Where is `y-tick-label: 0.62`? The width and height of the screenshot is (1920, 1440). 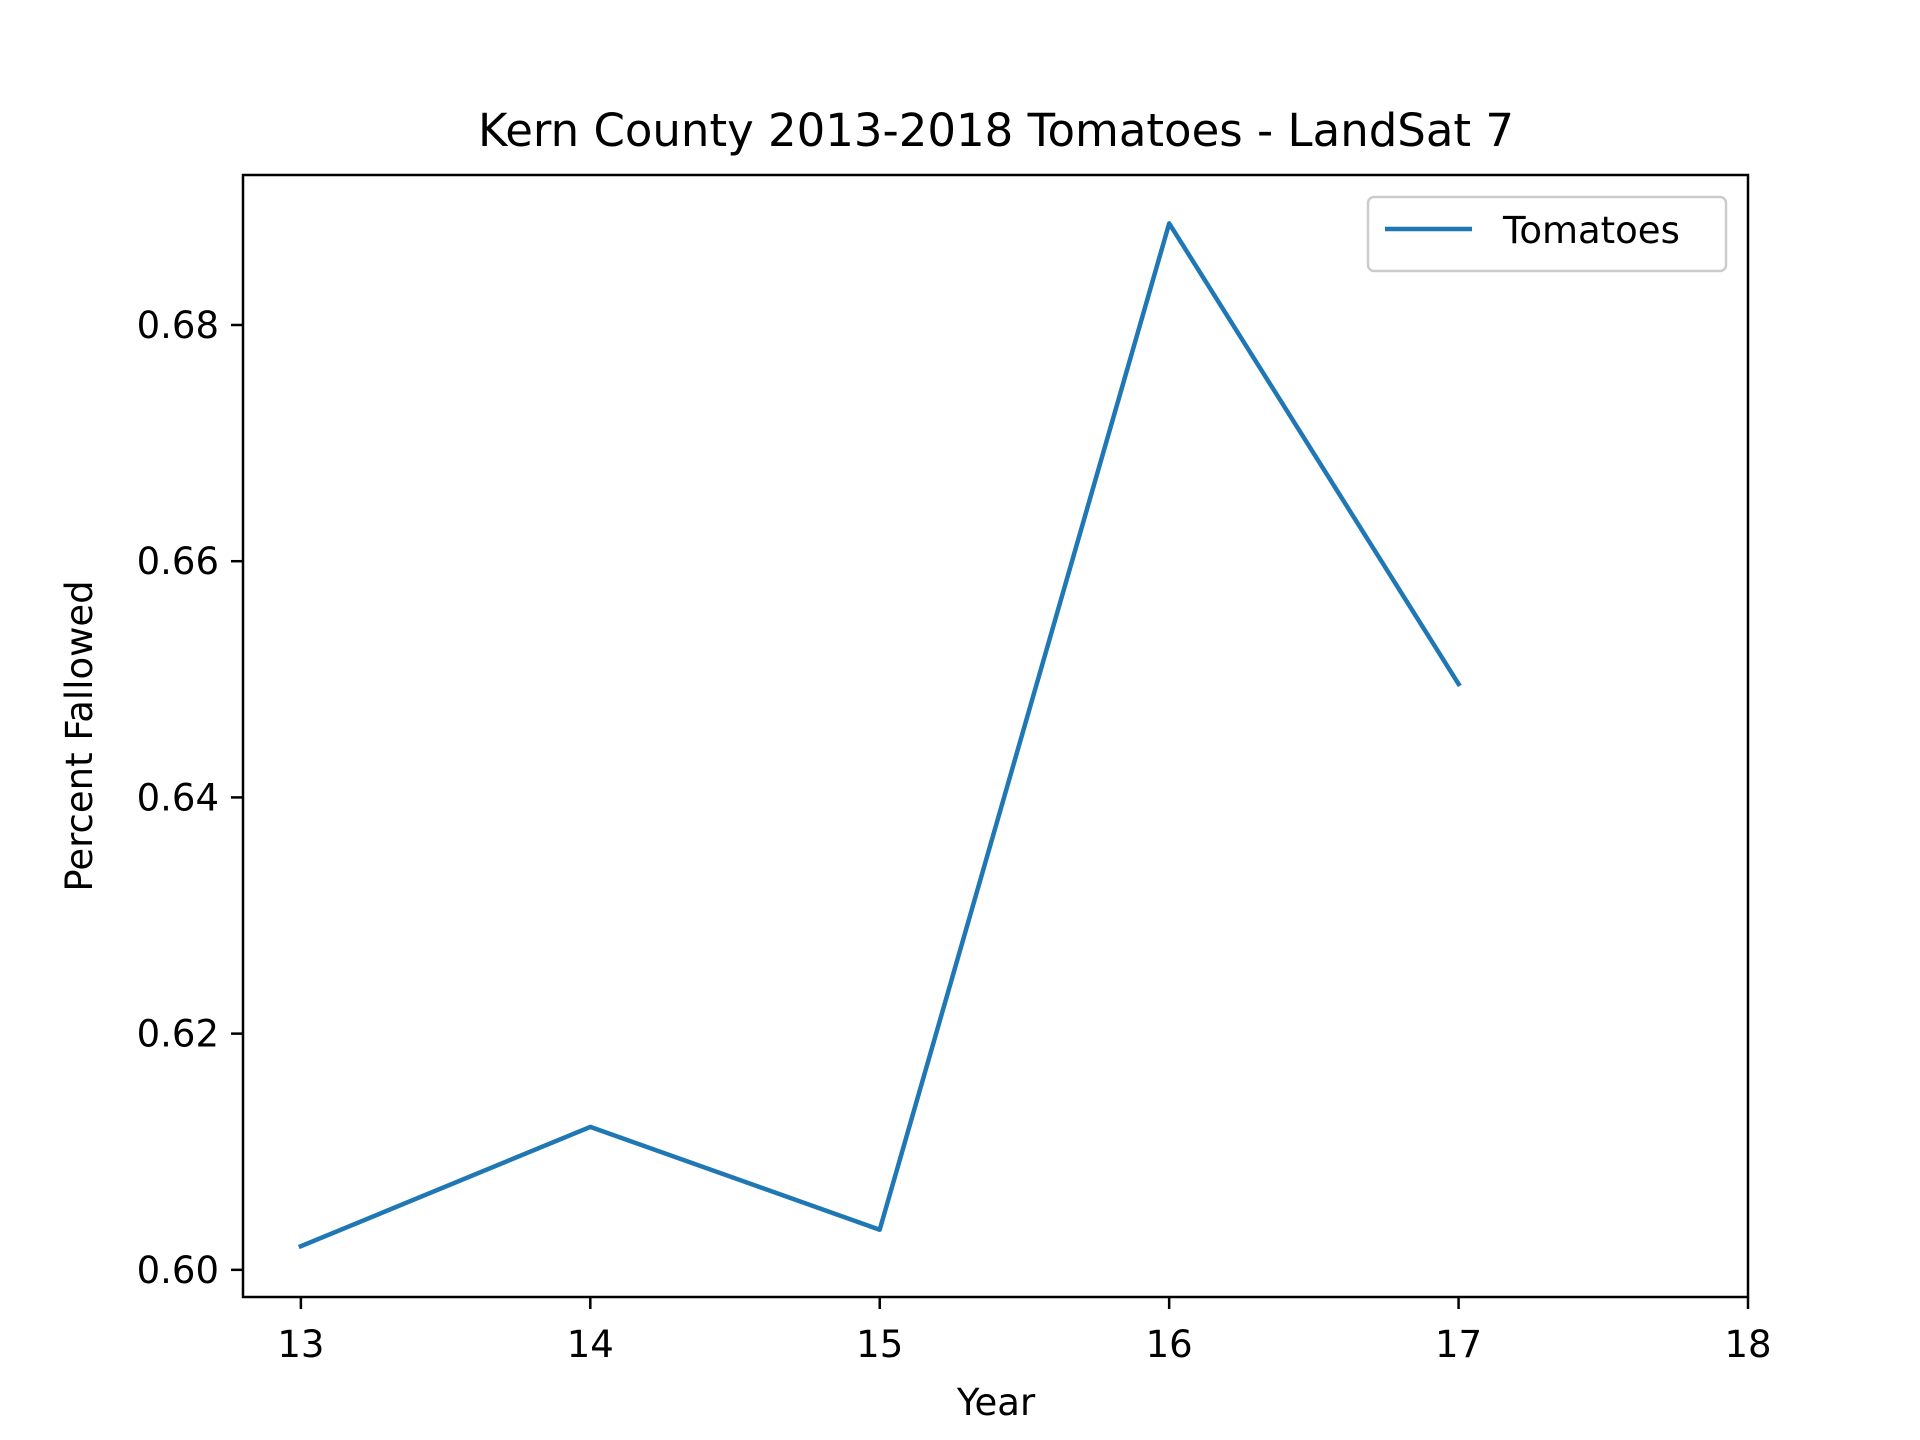 y-tick-label: 0.62 is located at coordinates (178, 1034).